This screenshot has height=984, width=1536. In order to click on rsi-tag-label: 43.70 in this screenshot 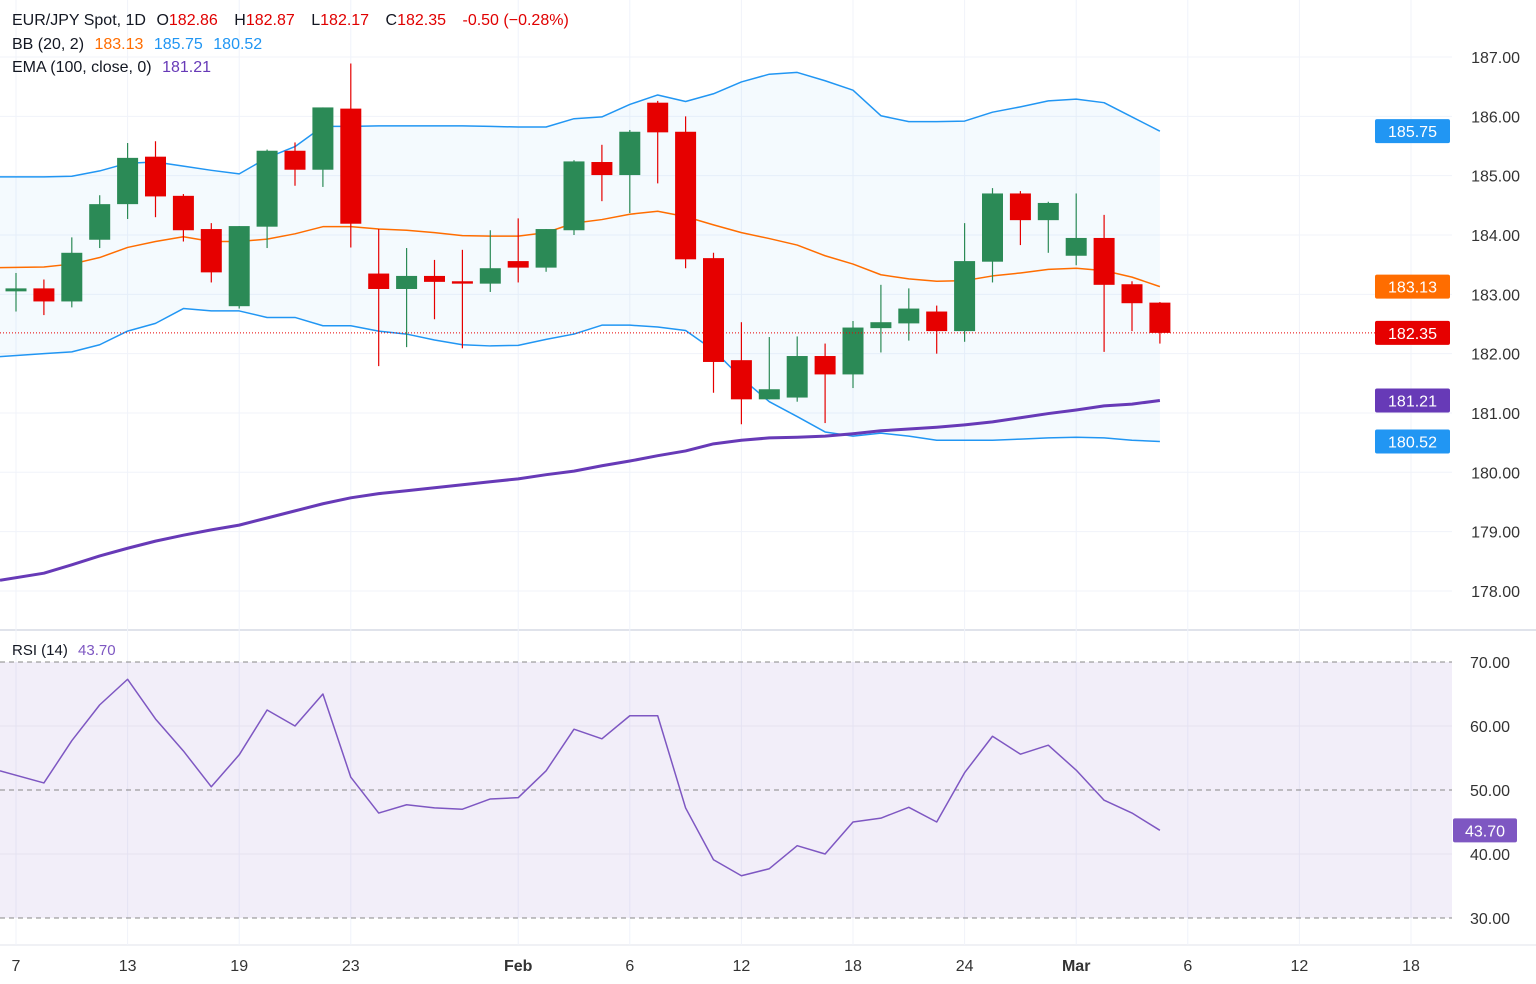, I will do `click(1485, 831)`.